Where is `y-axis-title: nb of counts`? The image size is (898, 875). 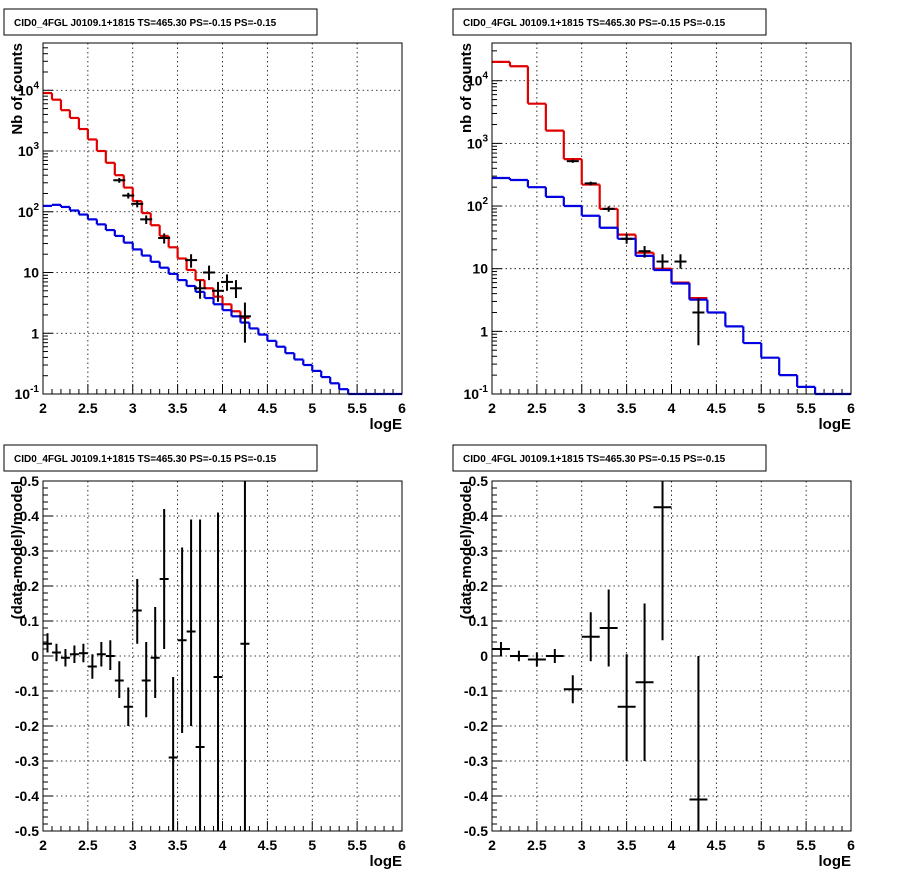
y-axis-title: nb of counts is located at coordinates (466, 88).